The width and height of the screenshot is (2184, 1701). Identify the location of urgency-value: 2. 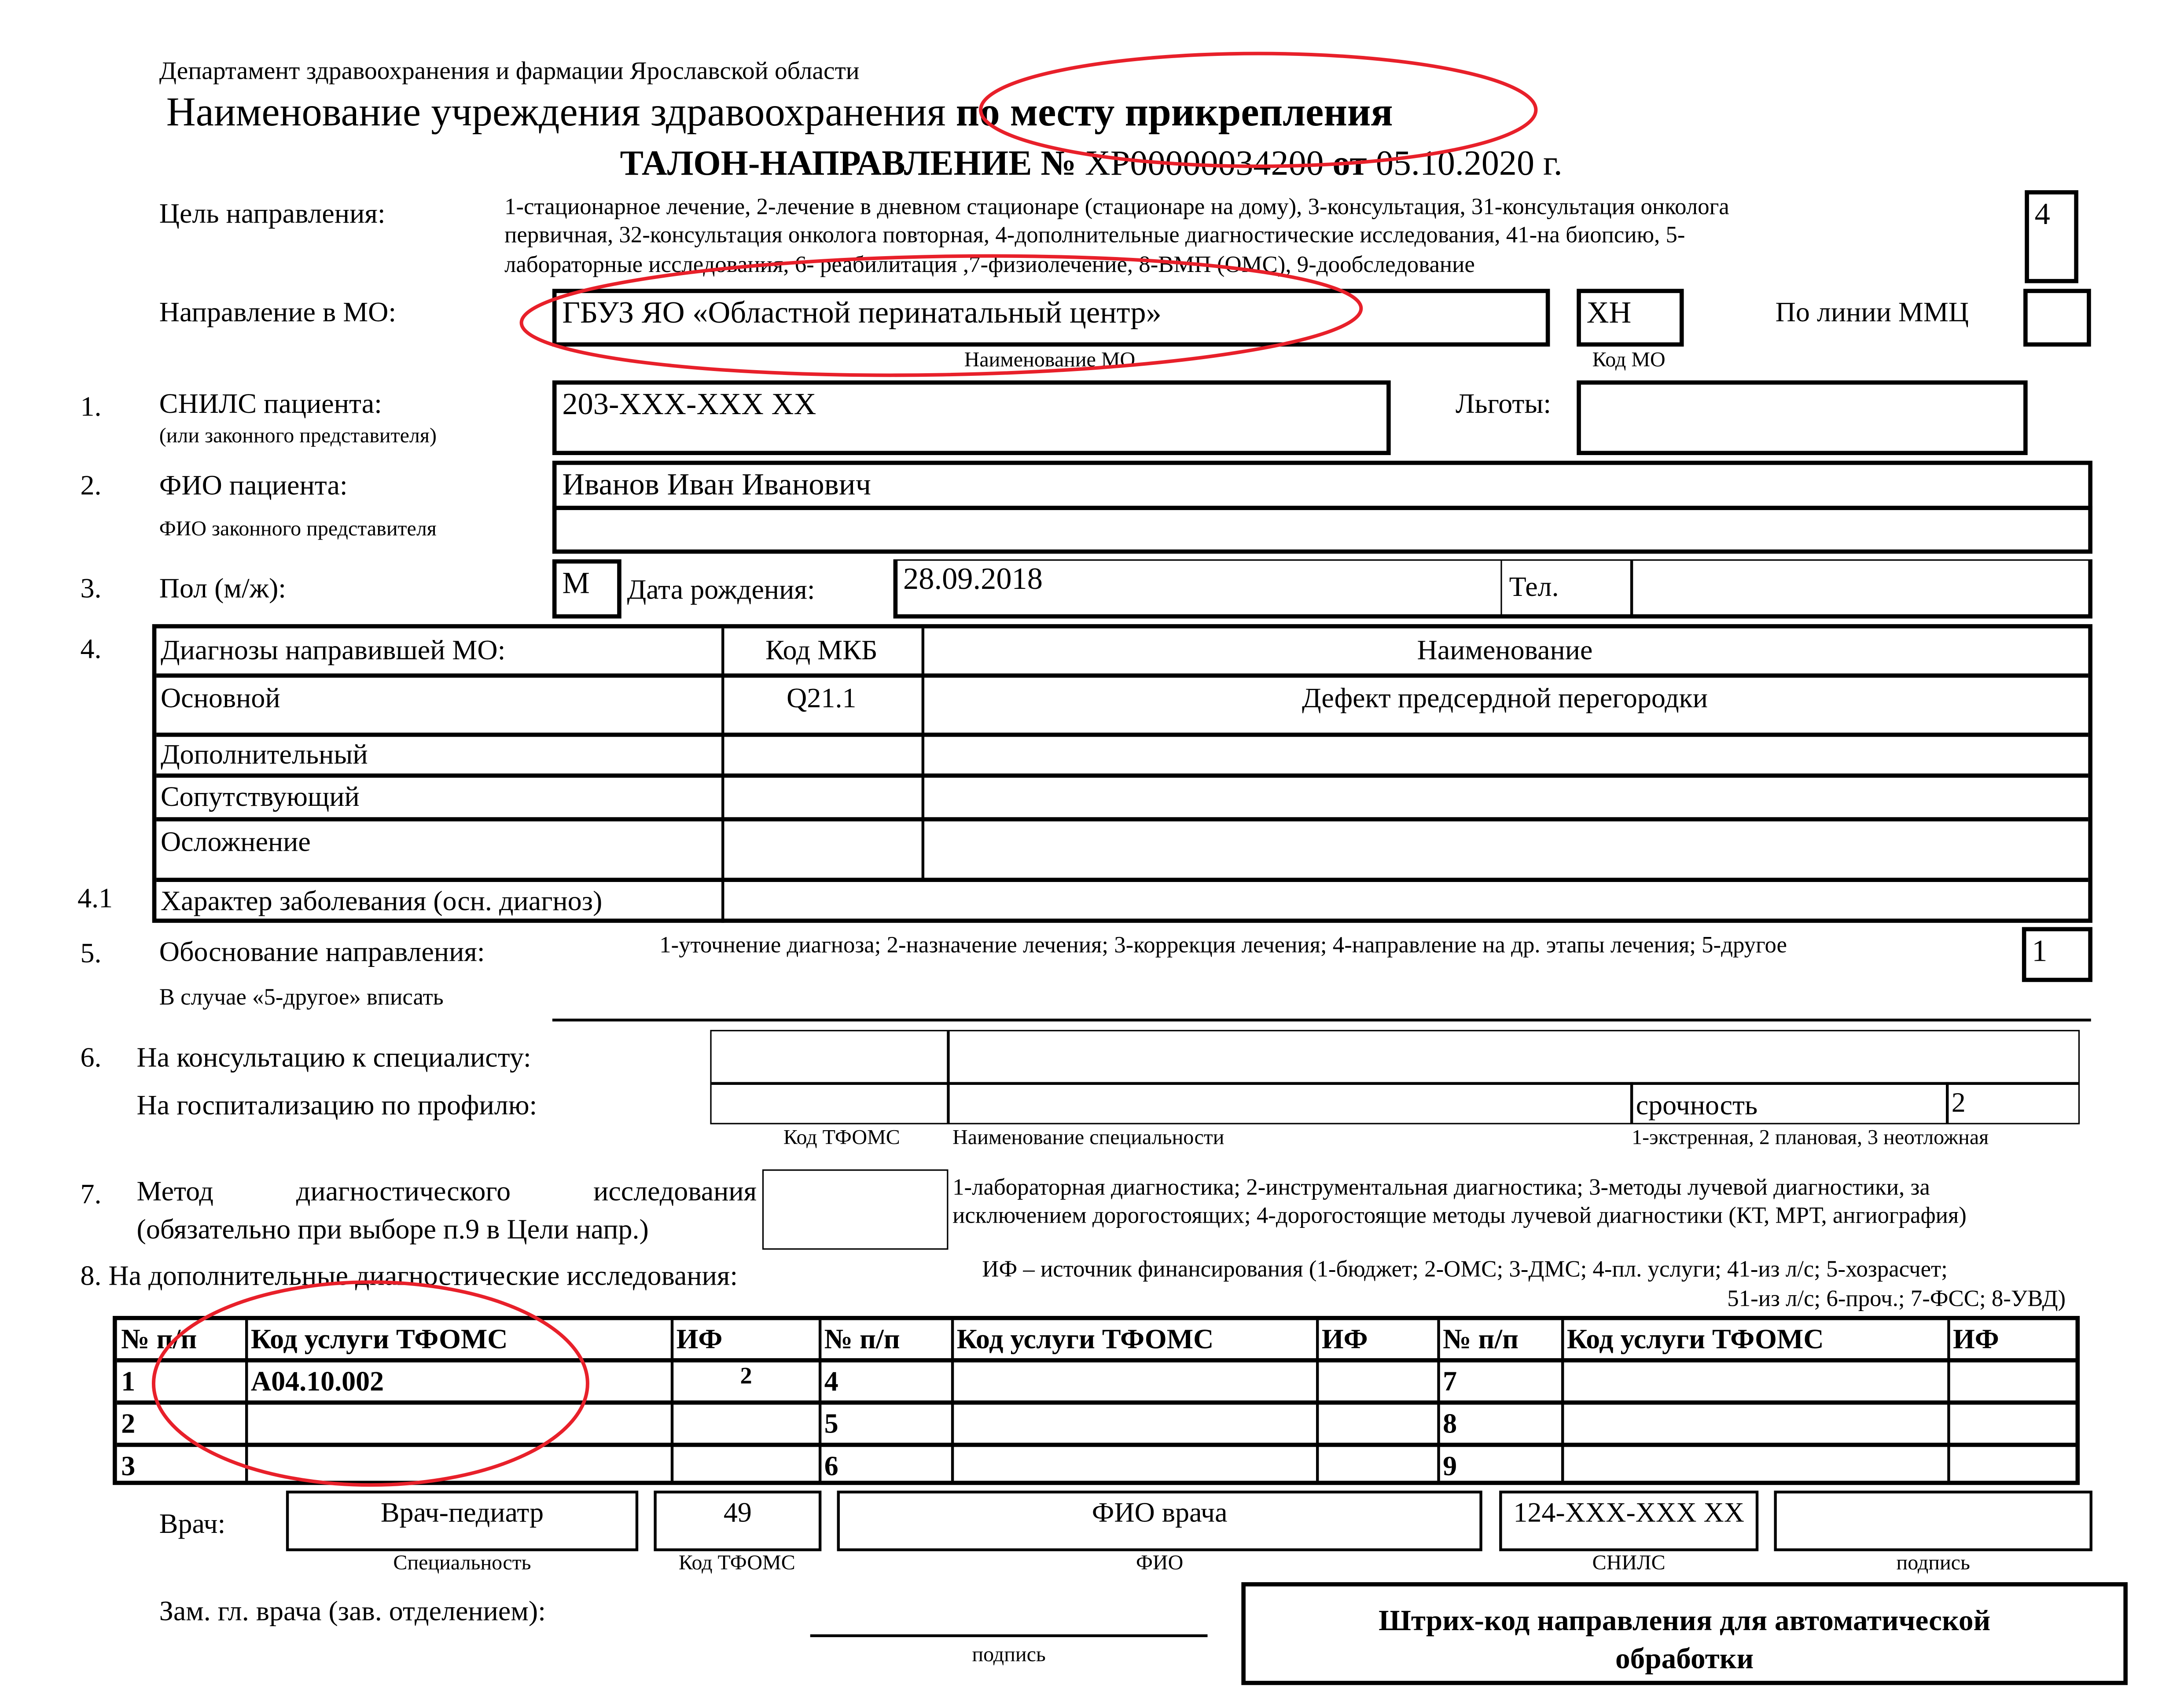
(1959, 1103).